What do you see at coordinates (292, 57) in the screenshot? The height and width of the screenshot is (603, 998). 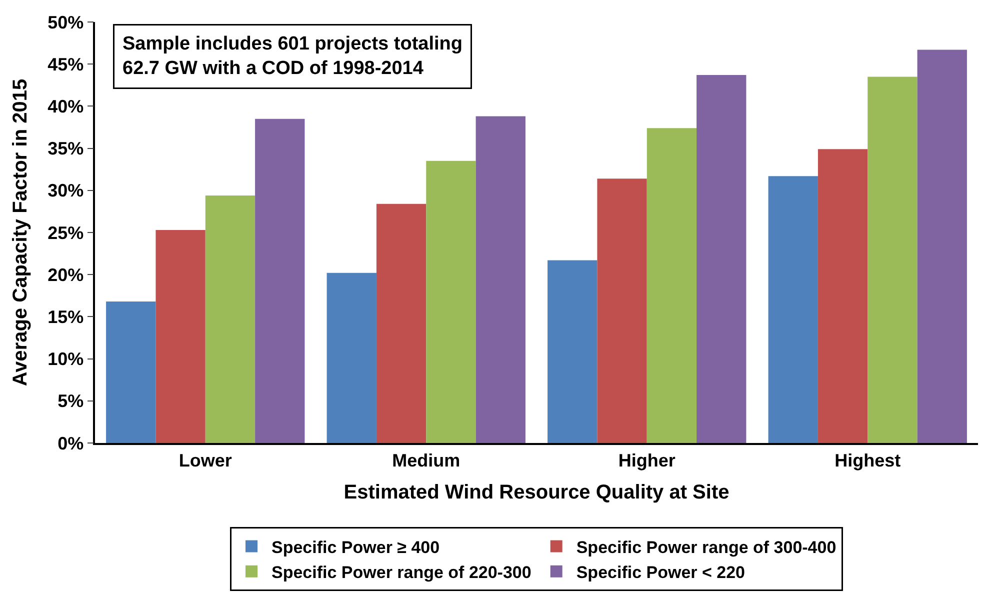 I see `annotation: Sample includes 601 projects totaling 62.7 GW with a COD of 1998-2014` at bounding box center [292, 57].